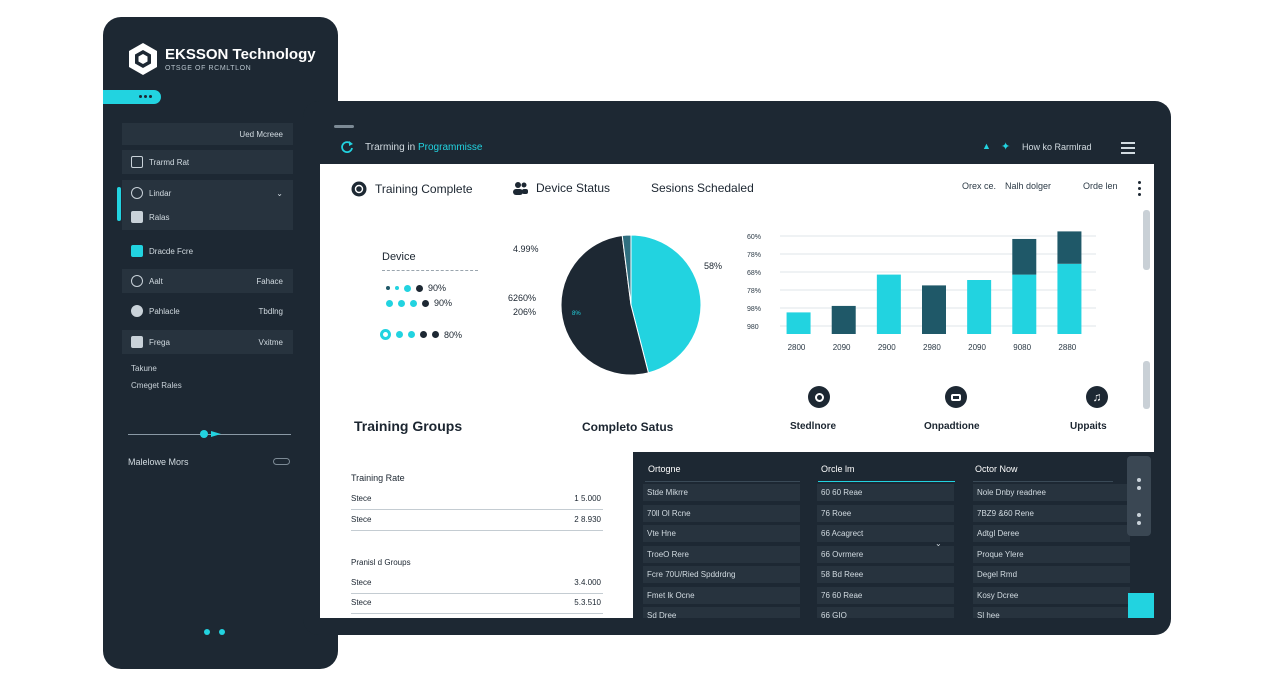 Image resolution: width=1280 pixels, height=698 pixels. Describe the element at coordinates (361, 519) in the screenshot. I see `row-label: Stece` at that location.